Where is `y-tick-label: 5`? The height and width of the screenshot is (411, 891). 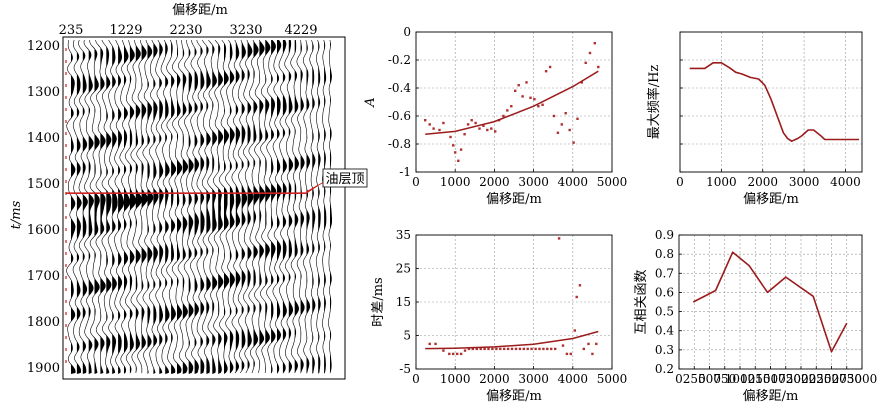
y-tick-label: 5 is located at coordinates (407, 336).